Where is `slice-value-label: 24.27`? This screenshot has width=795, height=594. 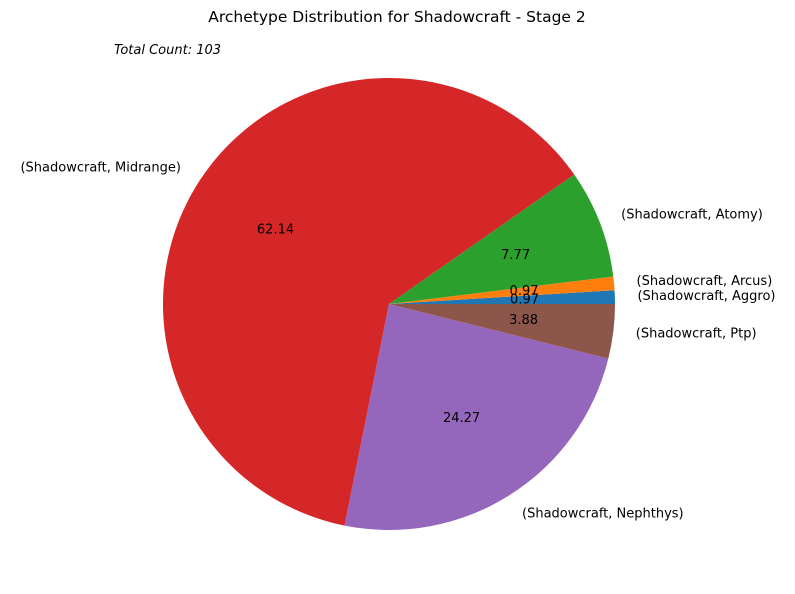
slice-value-label: 24.27 is located at coordinates (461, 418).